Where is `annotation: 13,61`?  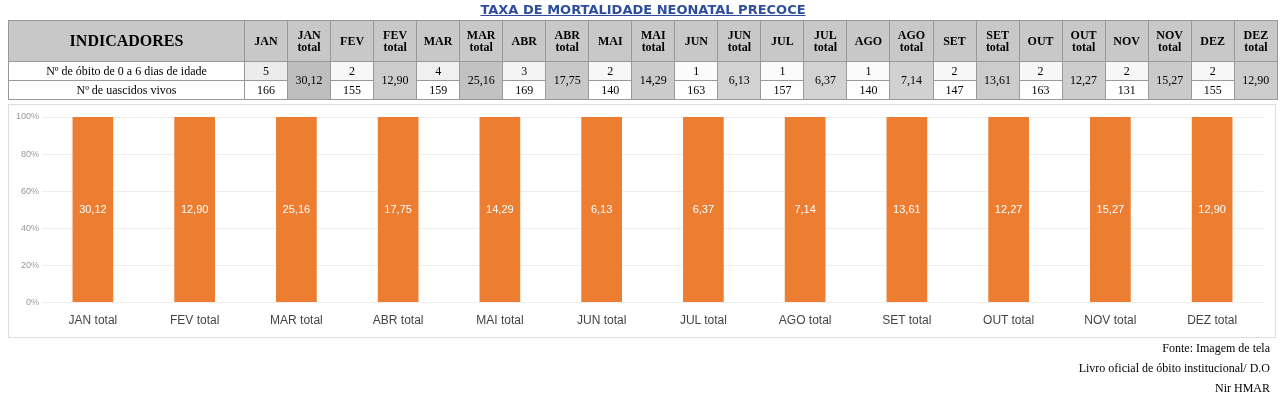 annotation: 13,61 is located at coordinates (907, 208).